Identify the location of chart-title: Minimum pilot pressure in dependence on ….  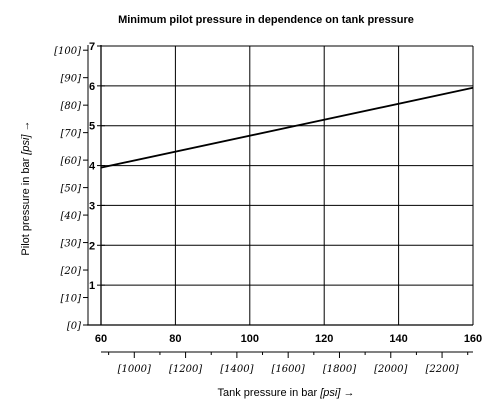
(266, 20).